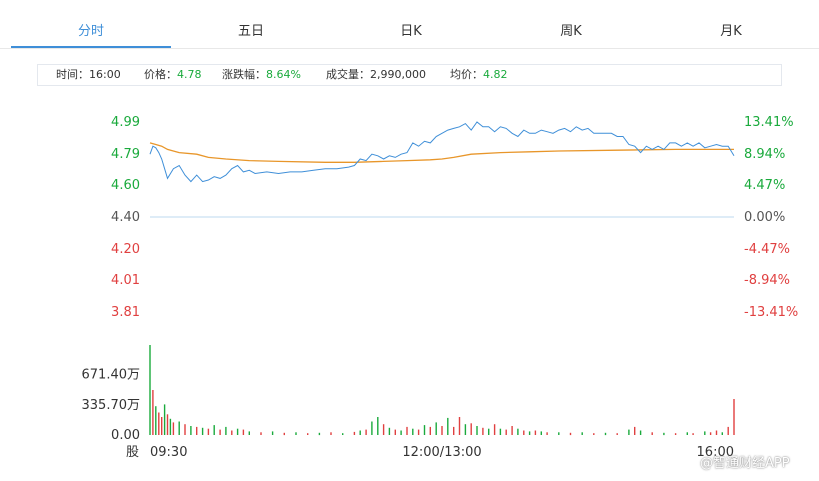 This screenshot has width=819, height=481. What do you see at coordinates (442, 390) in the screenshot?
I see `volume-bars` at bounding box center [442, 390].